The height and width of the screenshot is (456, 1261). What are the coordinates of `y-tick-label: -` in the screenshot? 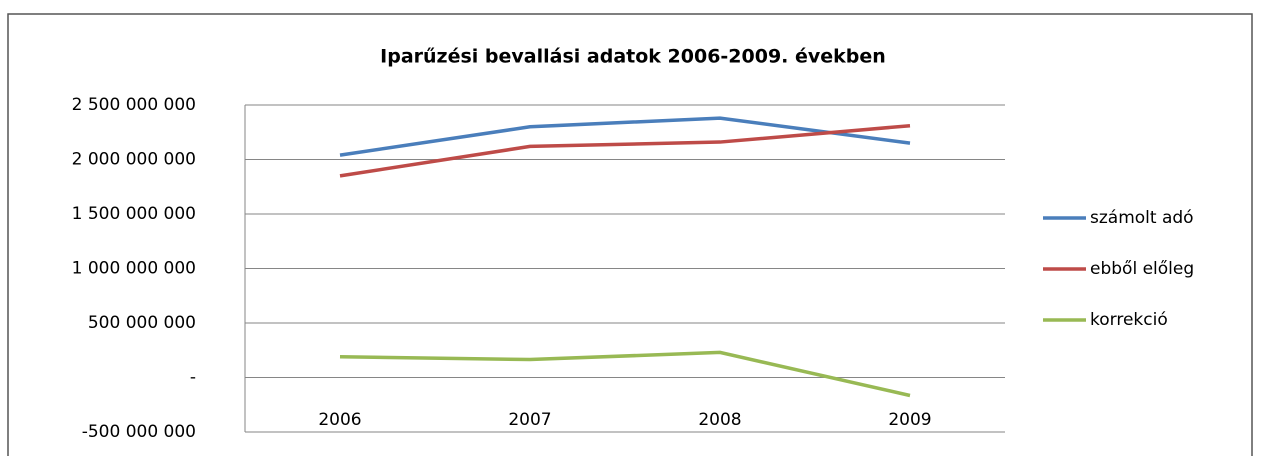 It's located at (193, 378).